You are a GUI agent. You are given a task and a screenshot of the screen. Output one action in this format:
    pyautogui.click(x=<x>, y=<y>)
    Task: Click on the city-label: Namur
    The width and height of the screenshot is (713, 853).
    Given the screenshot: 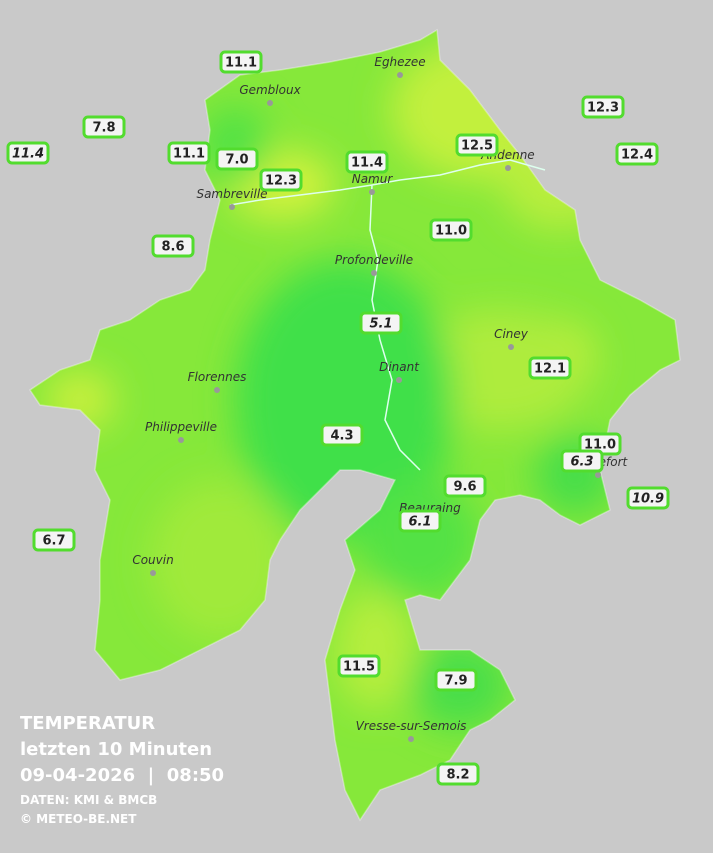 What is the action you would take?
    pyautogui.click(x=373, y=179)
    